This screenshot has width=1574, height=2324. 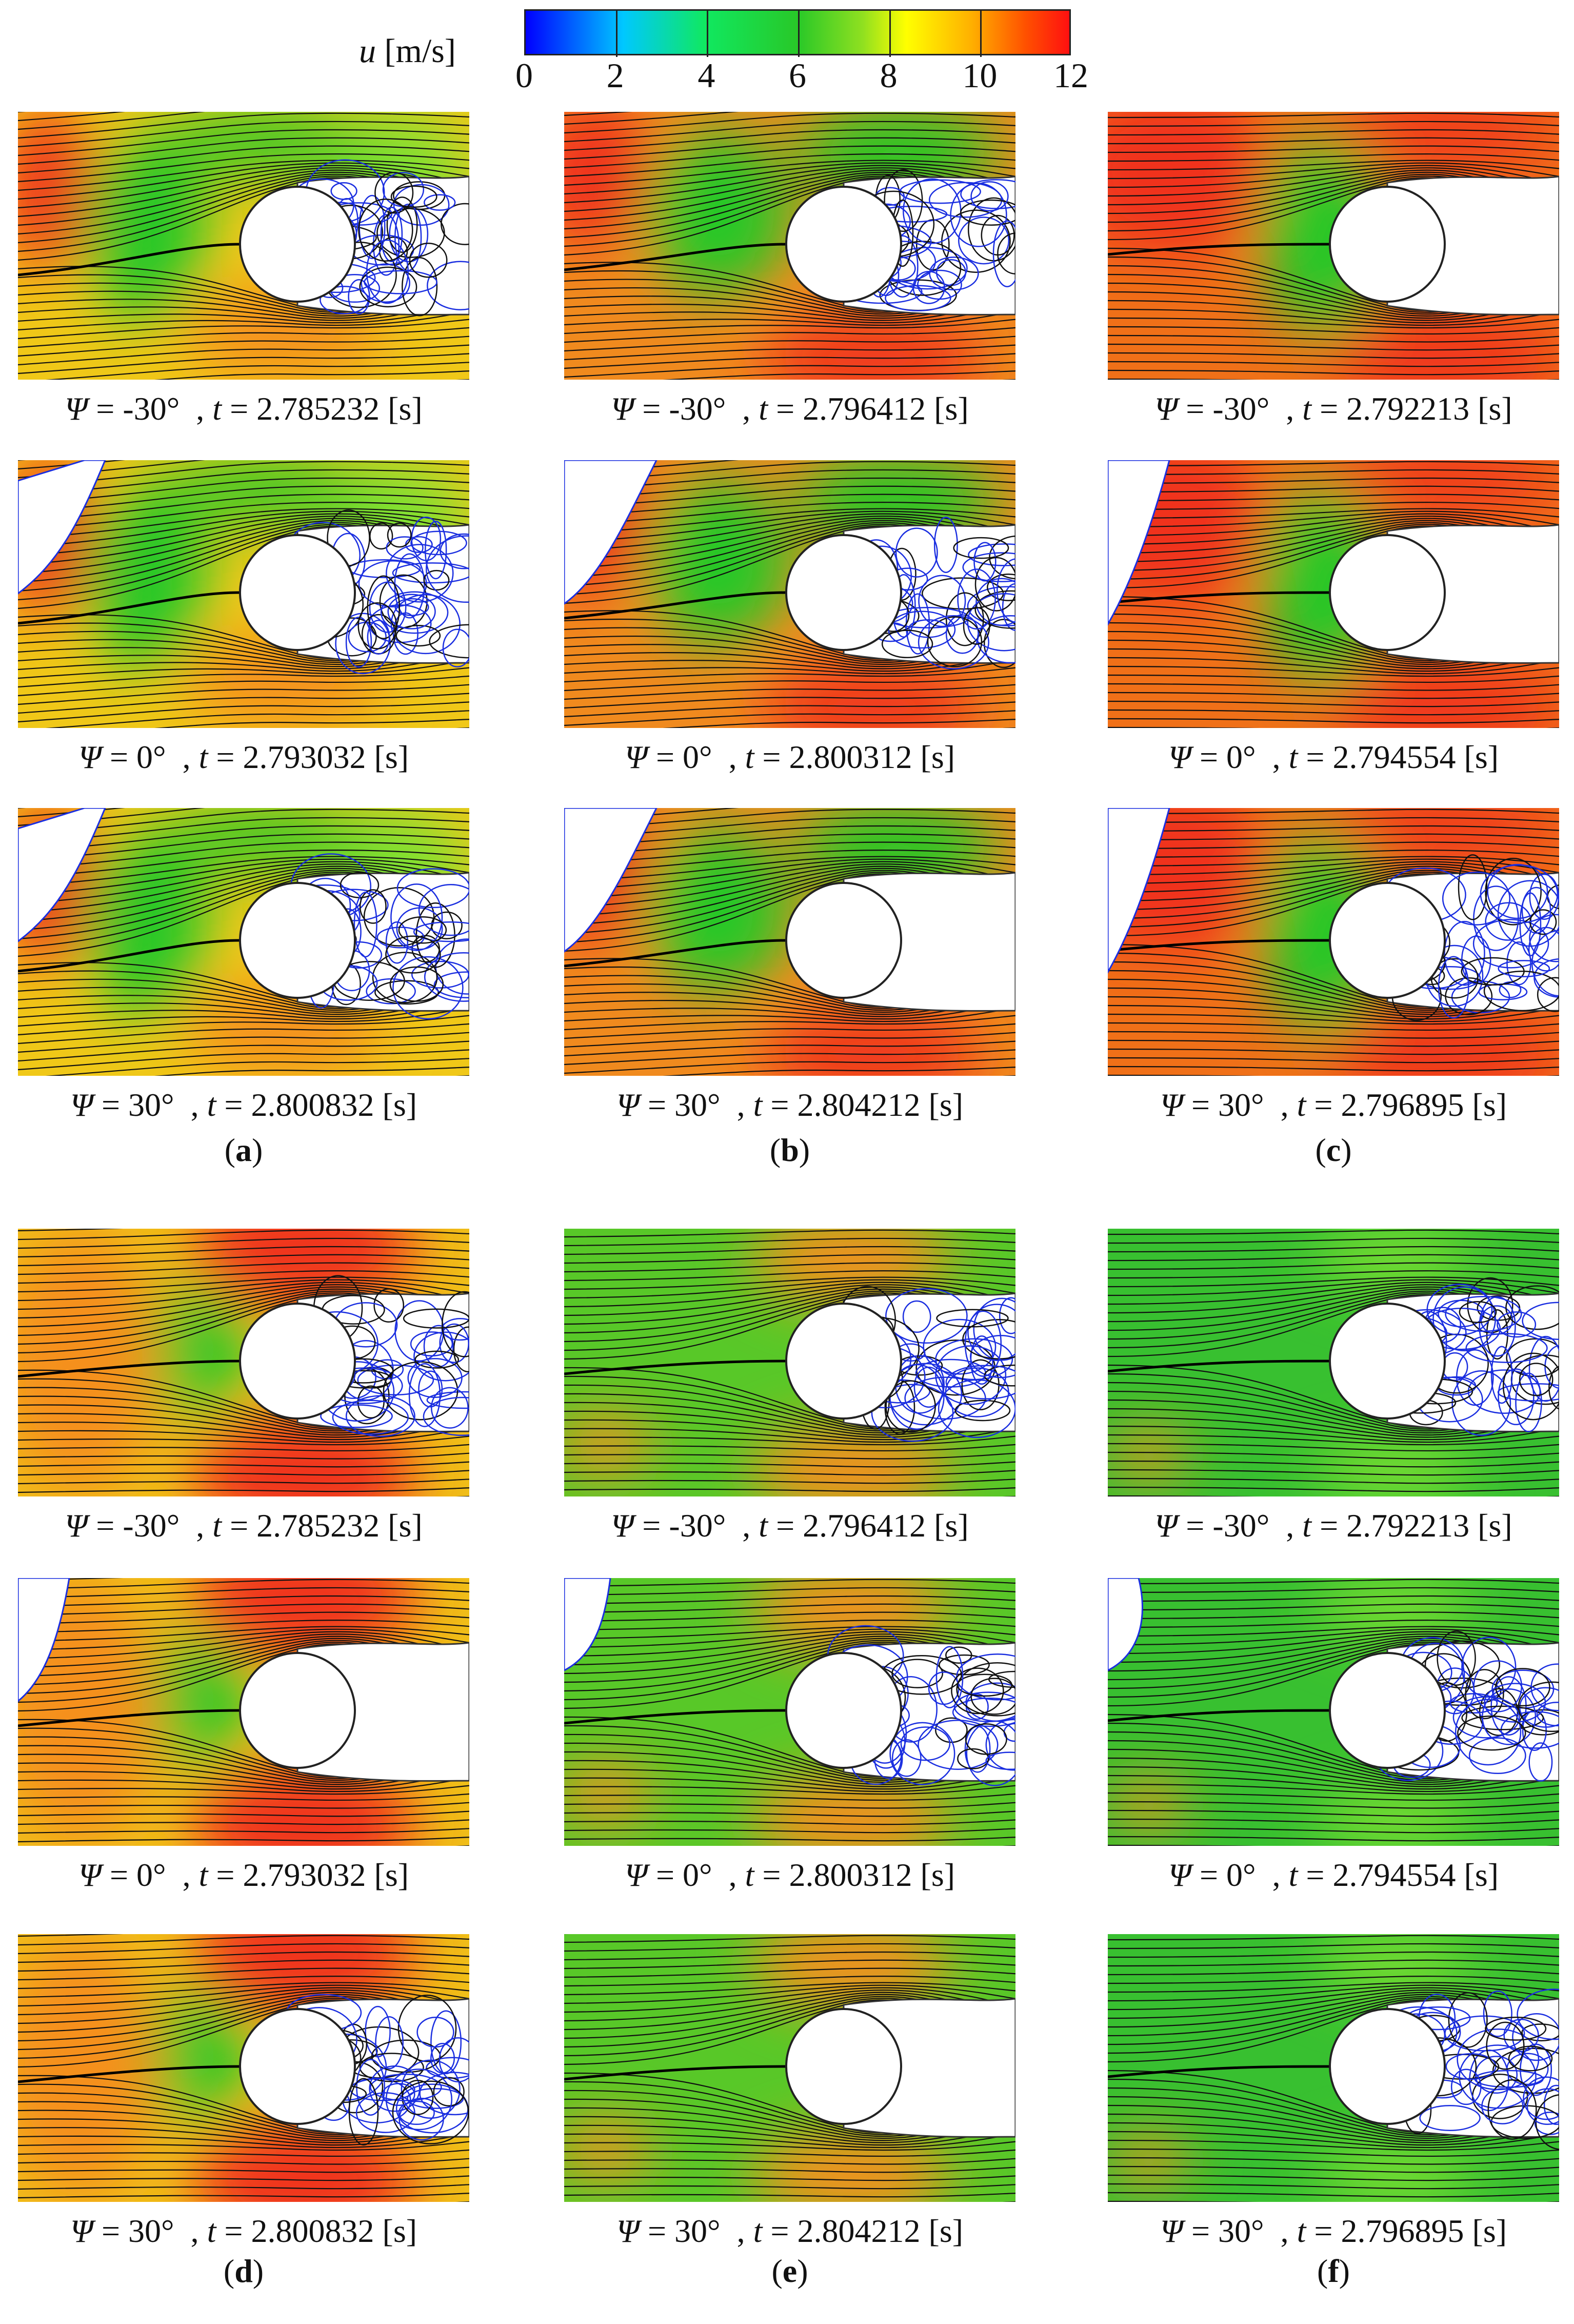 What do you see at coordinates (859, 2231) in the screenshot?
I see `time-value: 2.804212` at bounding box center [859, 2231].